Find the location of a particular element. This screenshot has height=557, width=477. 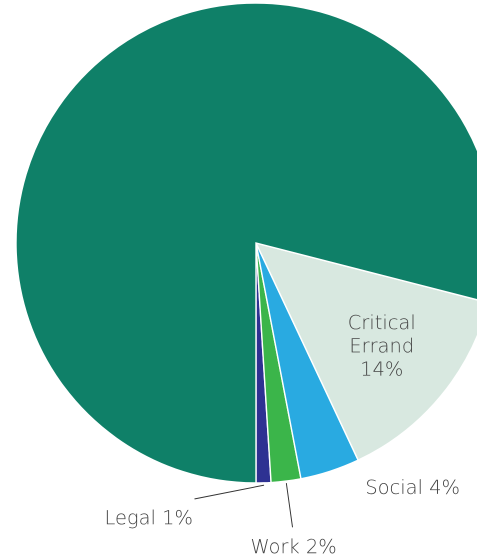

data-label: 14% is located at coordinates (382, 368).